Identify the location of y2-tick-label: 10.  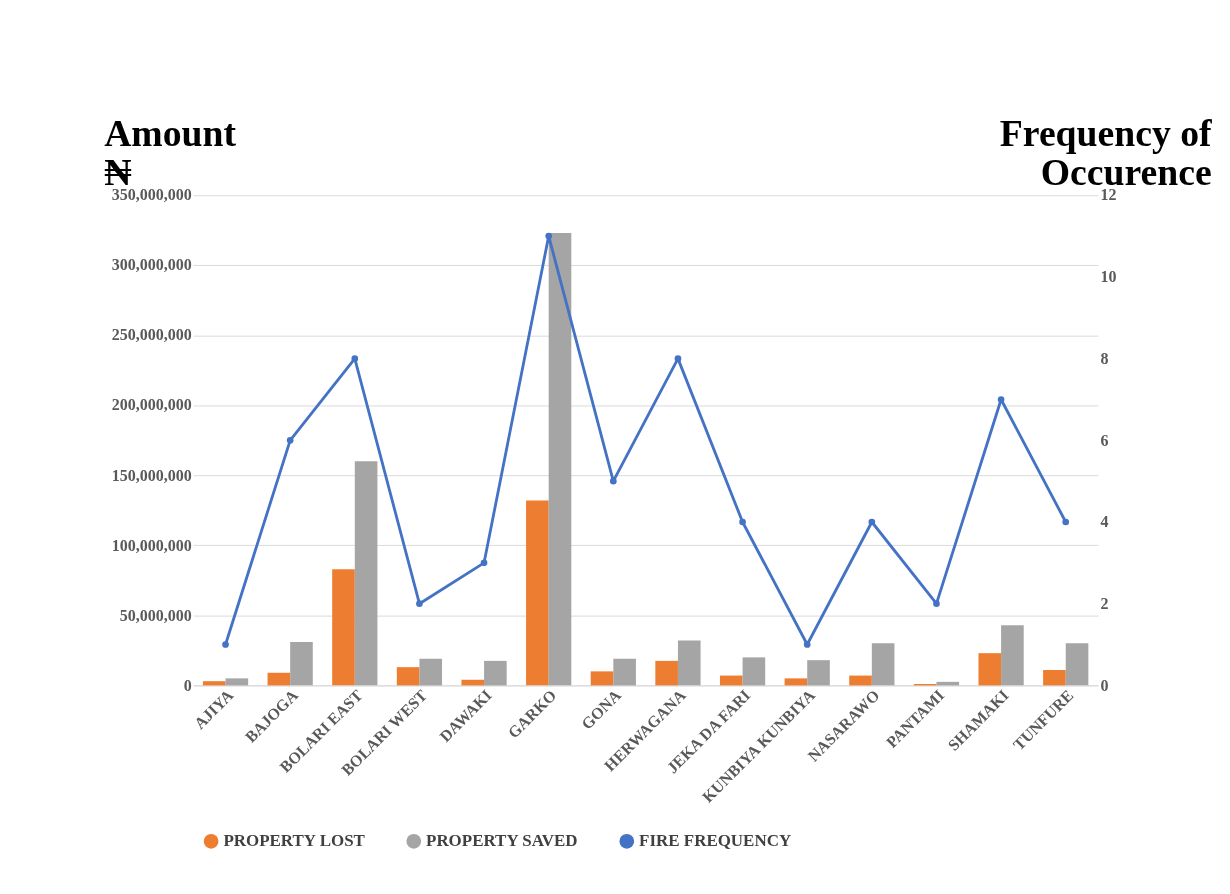
(1108, 277).